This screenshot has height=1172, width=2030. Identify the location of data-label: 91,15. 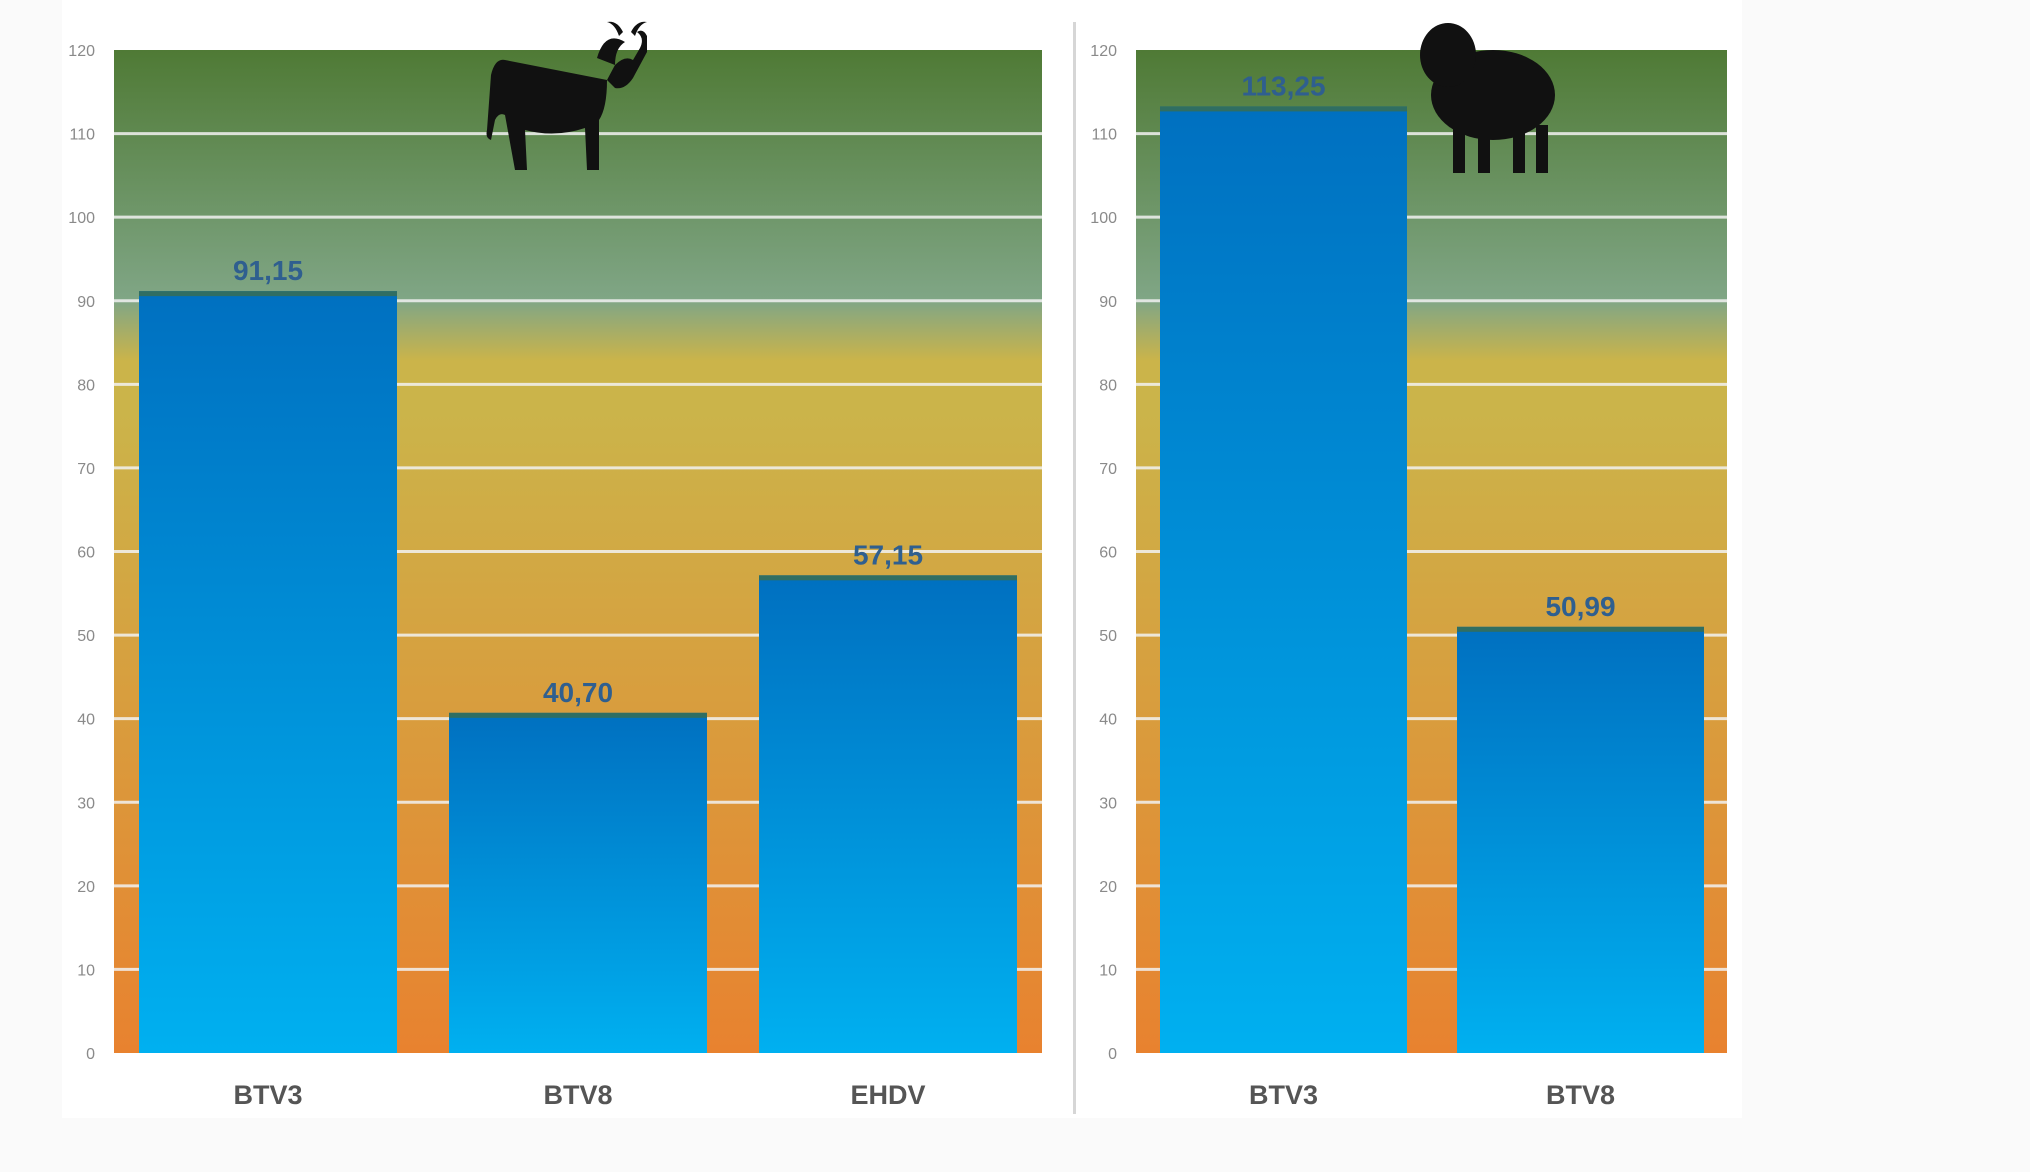
(268, 270).